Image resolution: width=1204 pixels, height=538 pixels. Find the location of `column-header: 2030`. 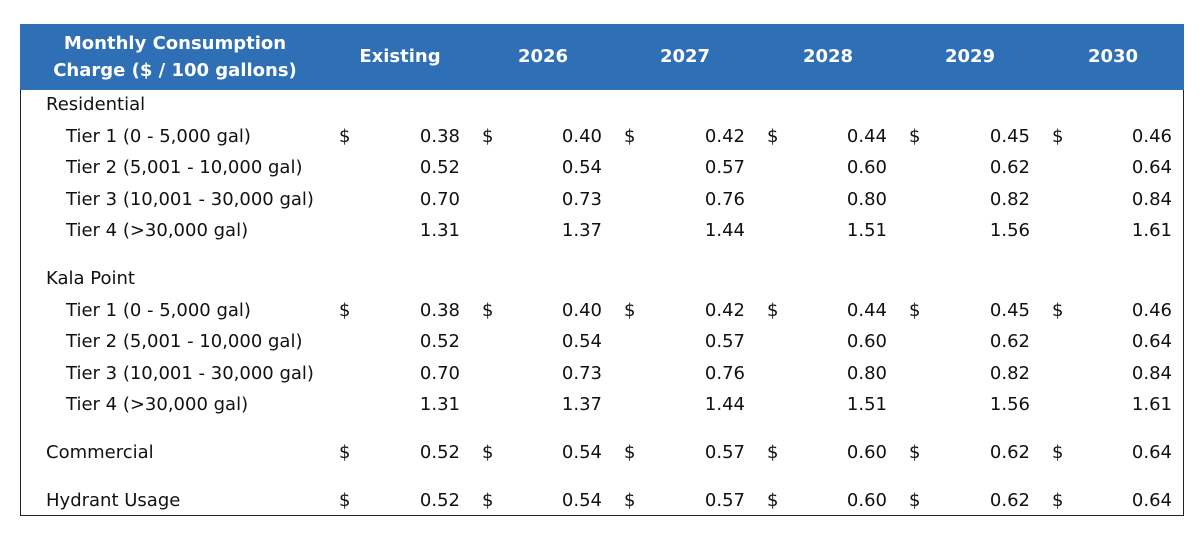

column-header: 2030 is located at coordinates (1113, 56).